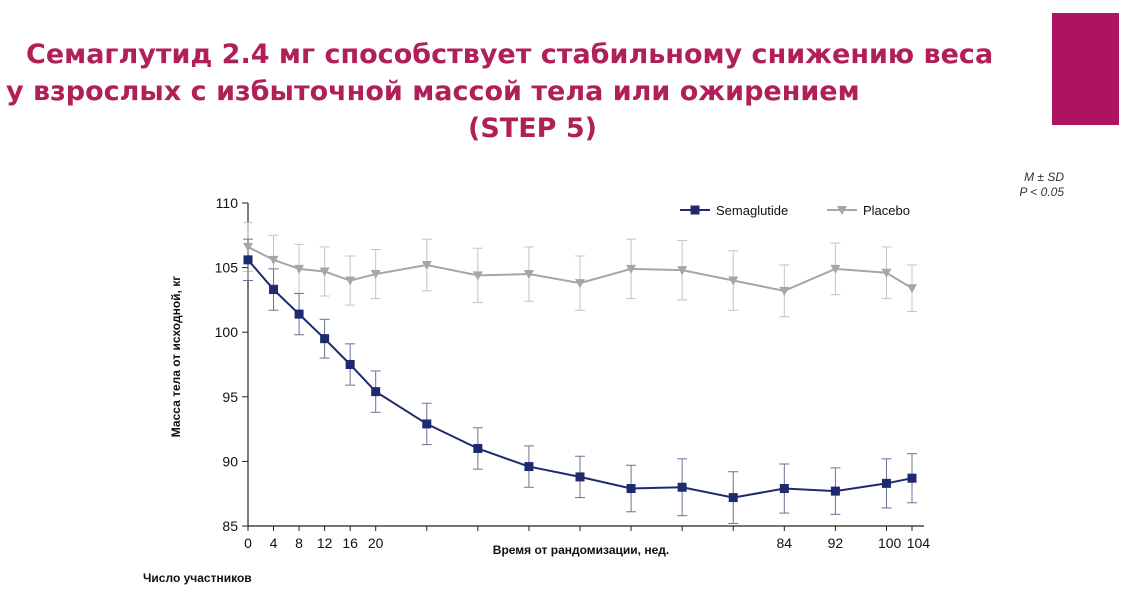  Describe the element at coordinates (1085, 69) in the screenshot. I see `accent-block` at that location.